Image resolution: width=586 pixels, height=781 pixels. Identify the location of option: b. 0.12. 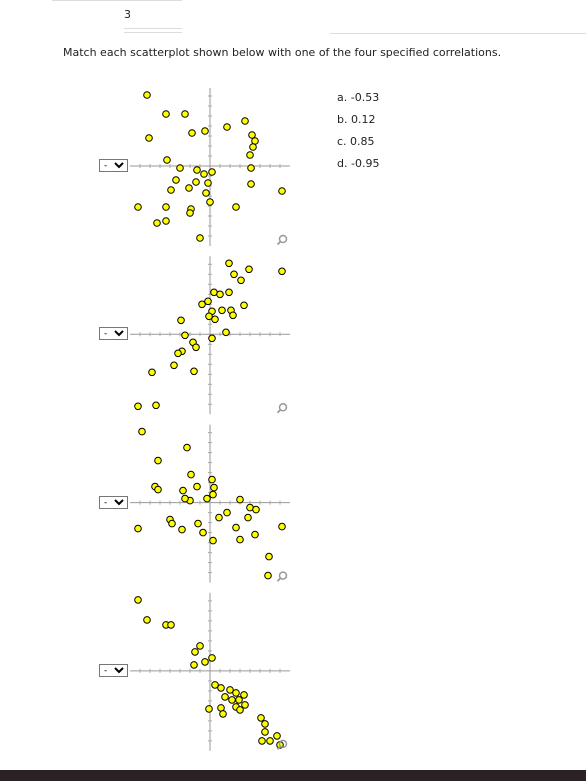
(356, 119).